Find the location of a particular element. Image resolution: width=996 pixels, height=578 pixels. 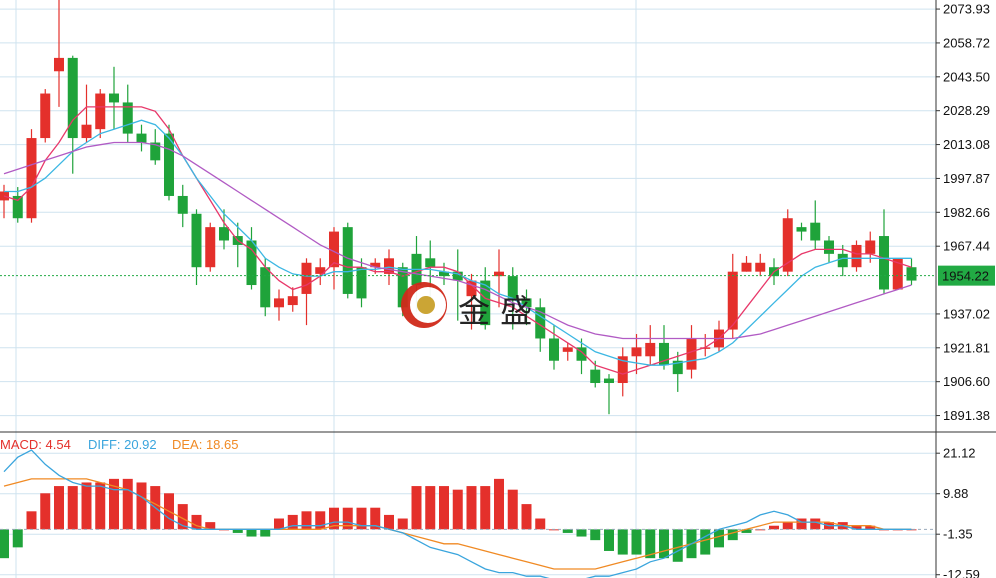

legend-diff: DIFF: 20.92 is located at coordinates (122, 444).